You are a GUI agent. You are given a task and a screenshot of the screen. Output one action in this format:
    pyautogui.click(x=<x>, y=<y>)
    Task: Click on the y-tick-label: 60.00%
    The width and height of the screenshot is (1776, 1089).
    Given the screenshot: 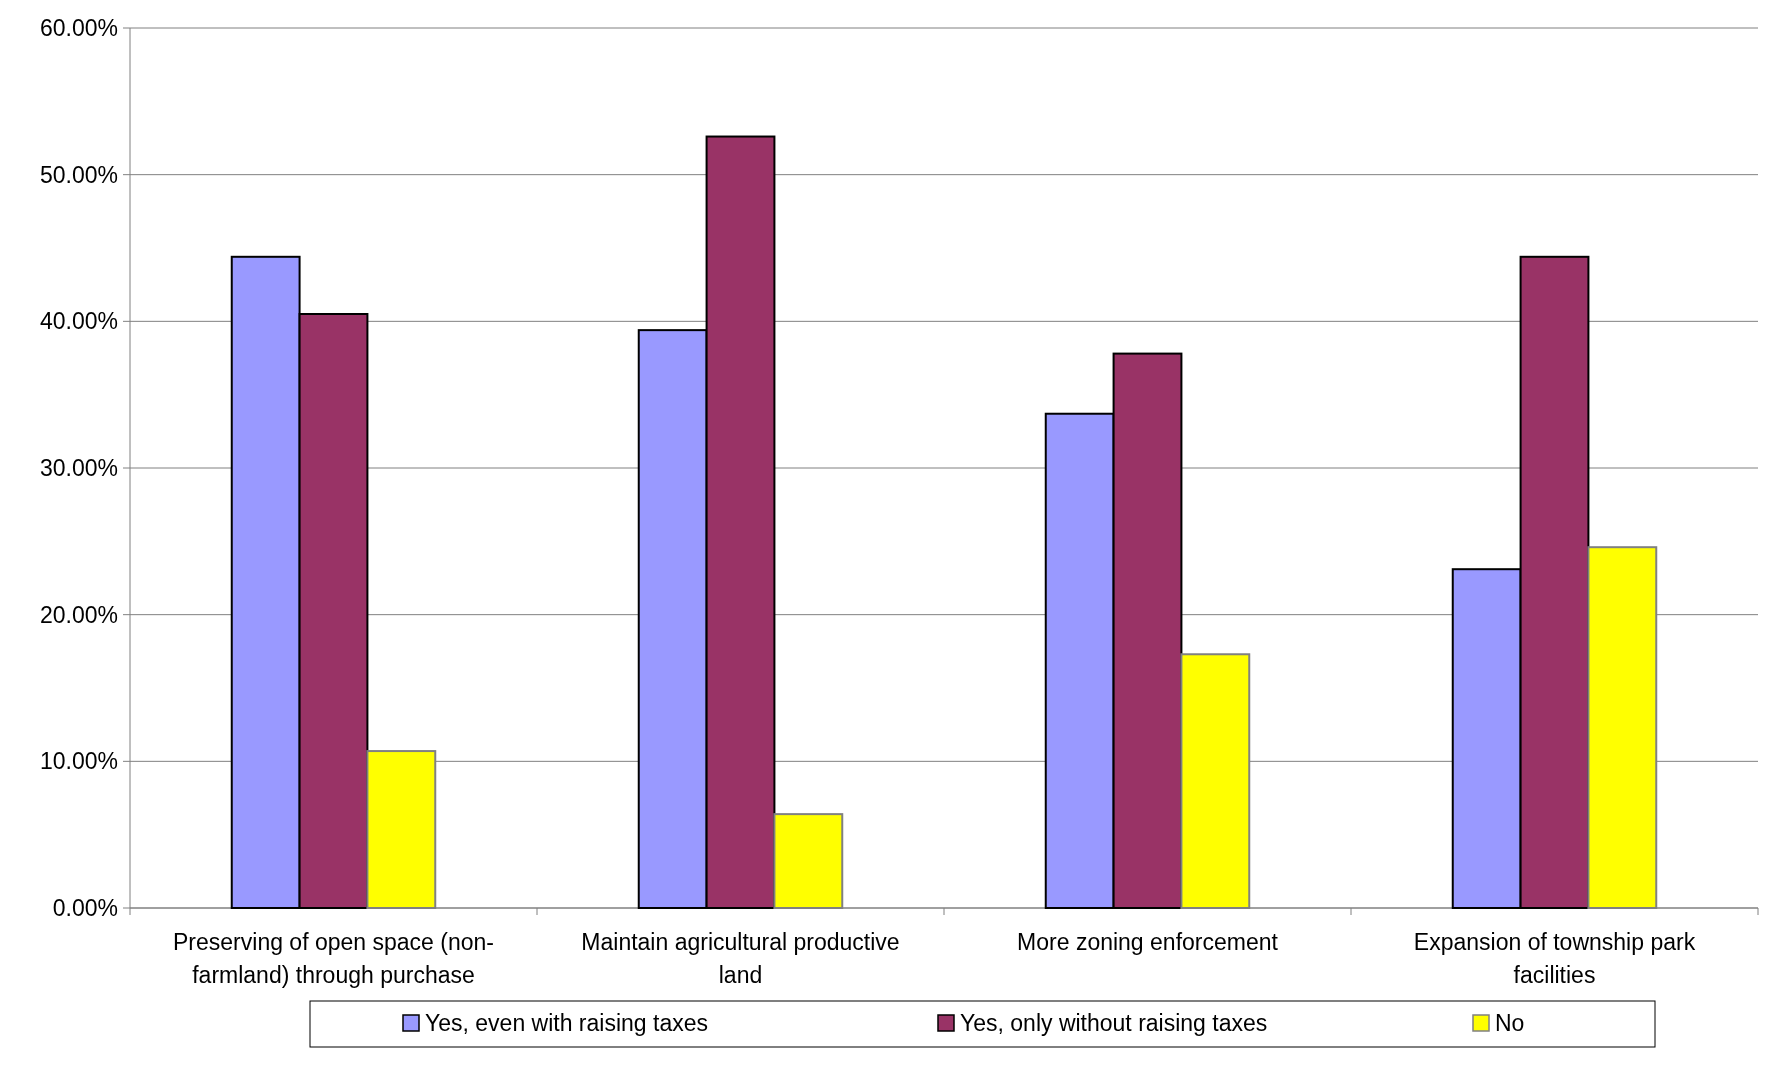 What is the action you would take?
    pyautogui.click(x=78, y=28)
    